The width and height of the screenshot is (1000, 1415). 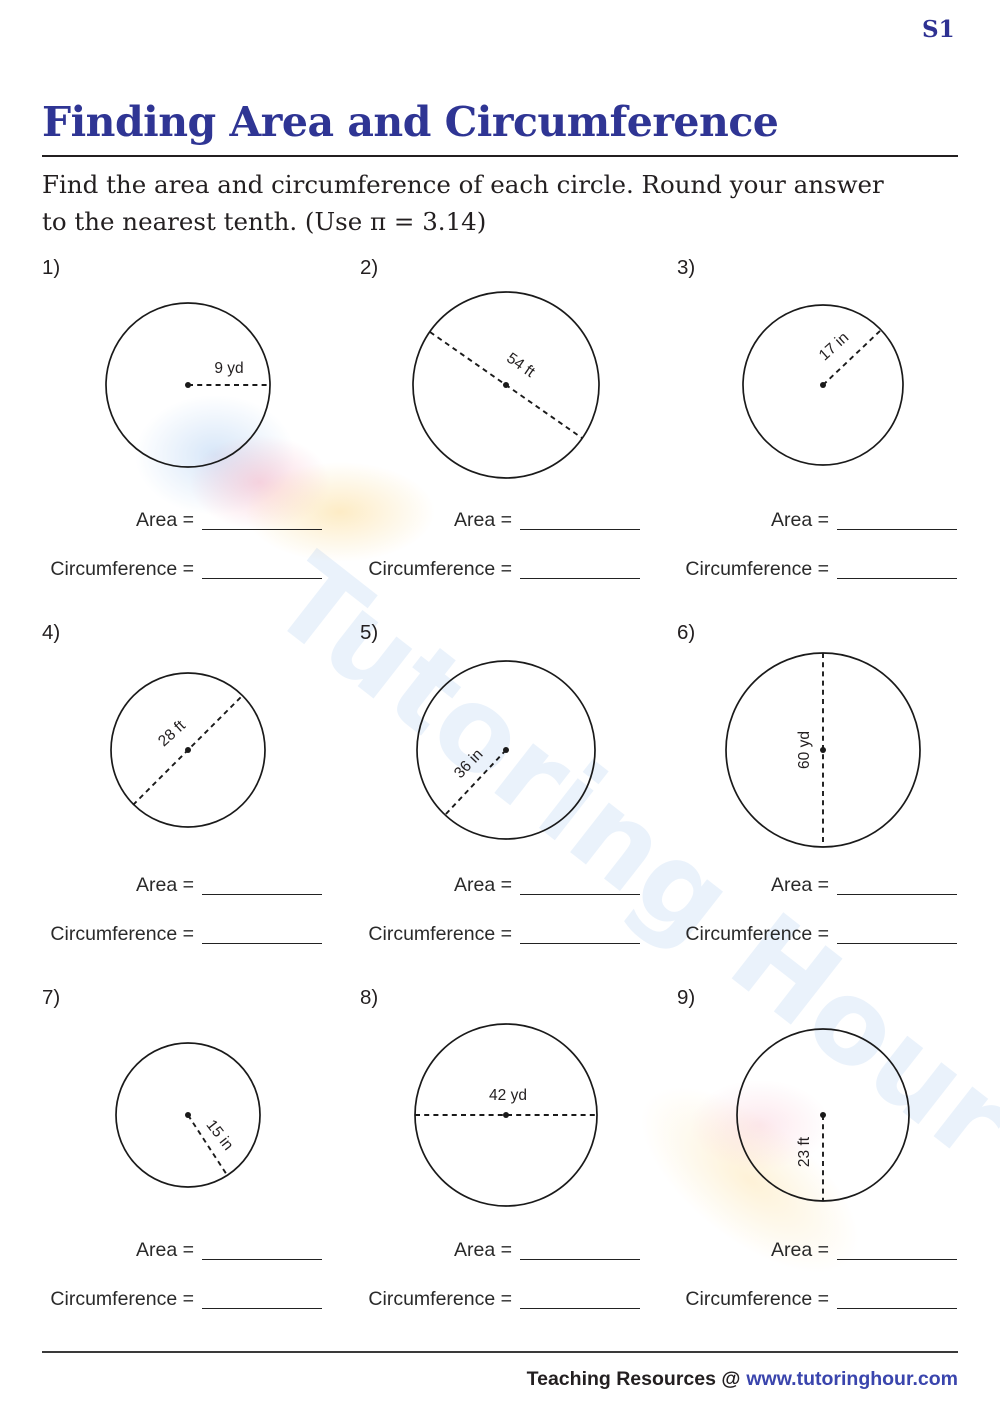 I want to click on problem-4: 4) 28 ft Area = Circumference =, so click(x=188, y=797).